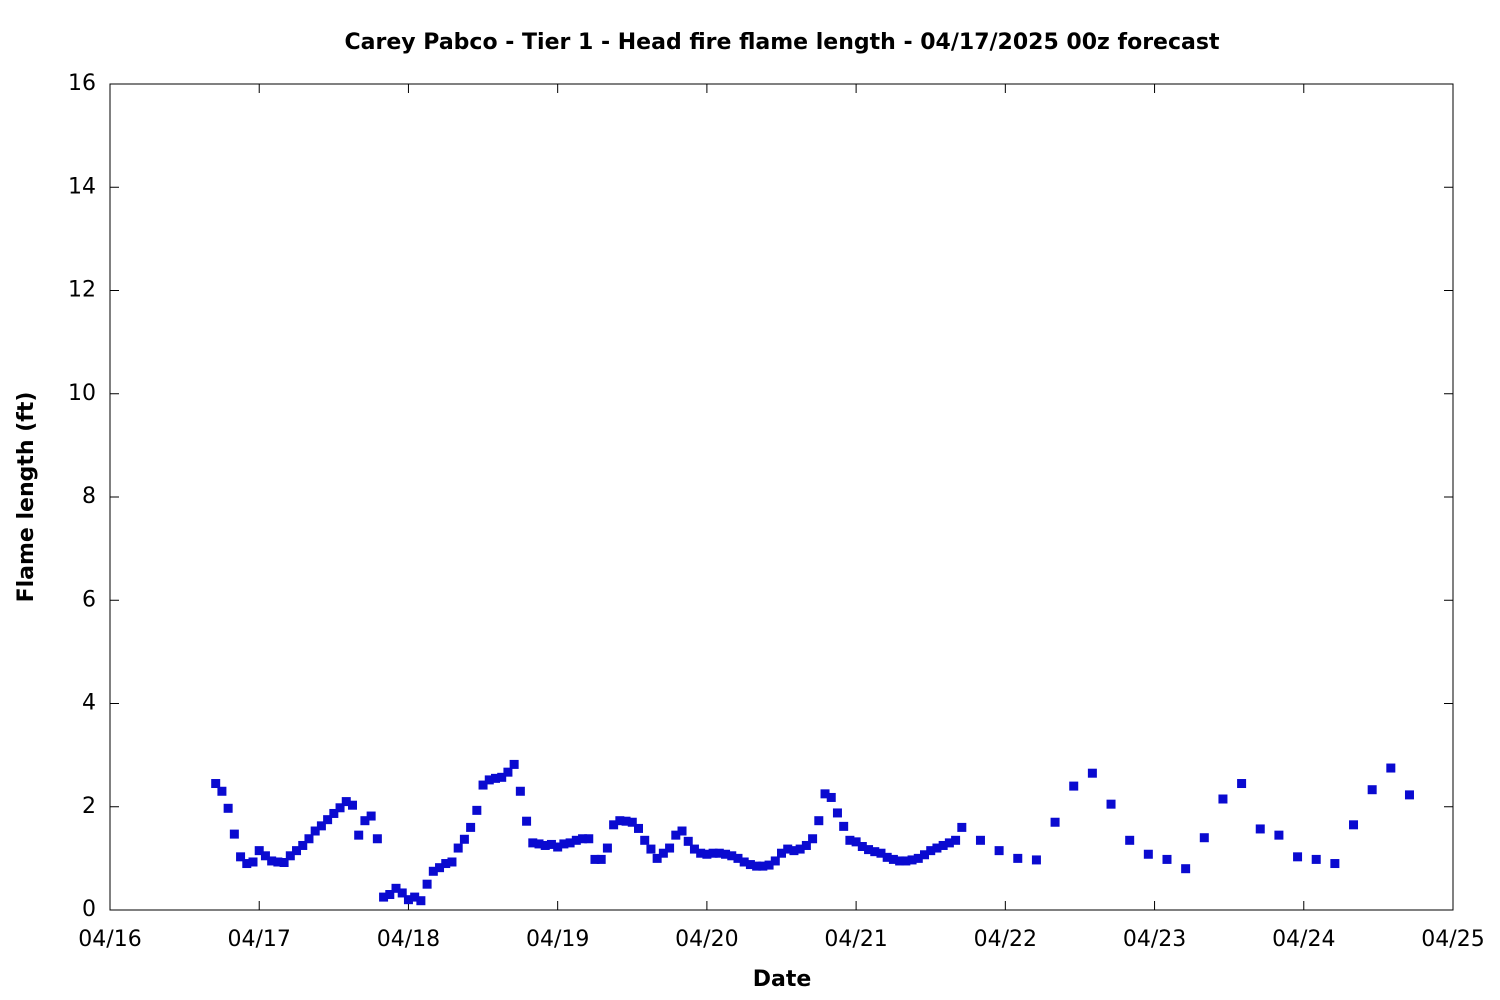 Image resolution: width=1500 pixels, height=1000 pixels. Describe the element at coordinates (1303, 939) in the screenshot. I see `x-tick-label: 04/24` at that location.